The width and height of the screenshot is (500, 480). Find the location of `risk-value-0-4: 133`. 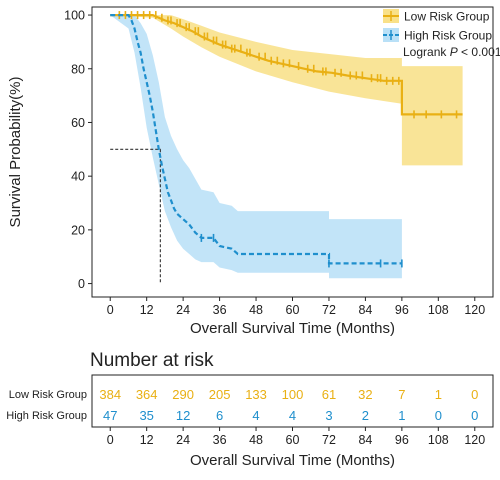

risk-value-0-4: 133 is located at coordinates (256, 394).